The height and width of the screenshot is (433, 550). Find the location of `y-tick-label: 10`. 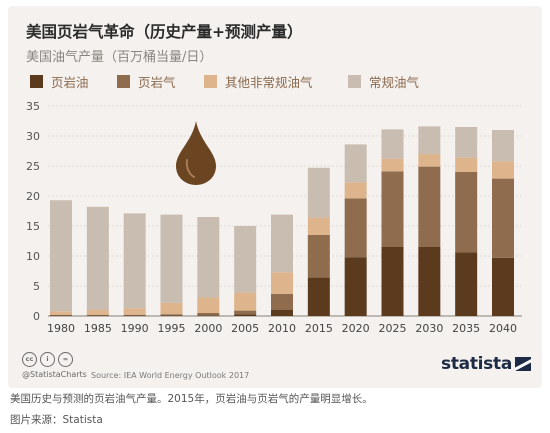

y-tick-label: 10 is located at coordinates (33, 256).